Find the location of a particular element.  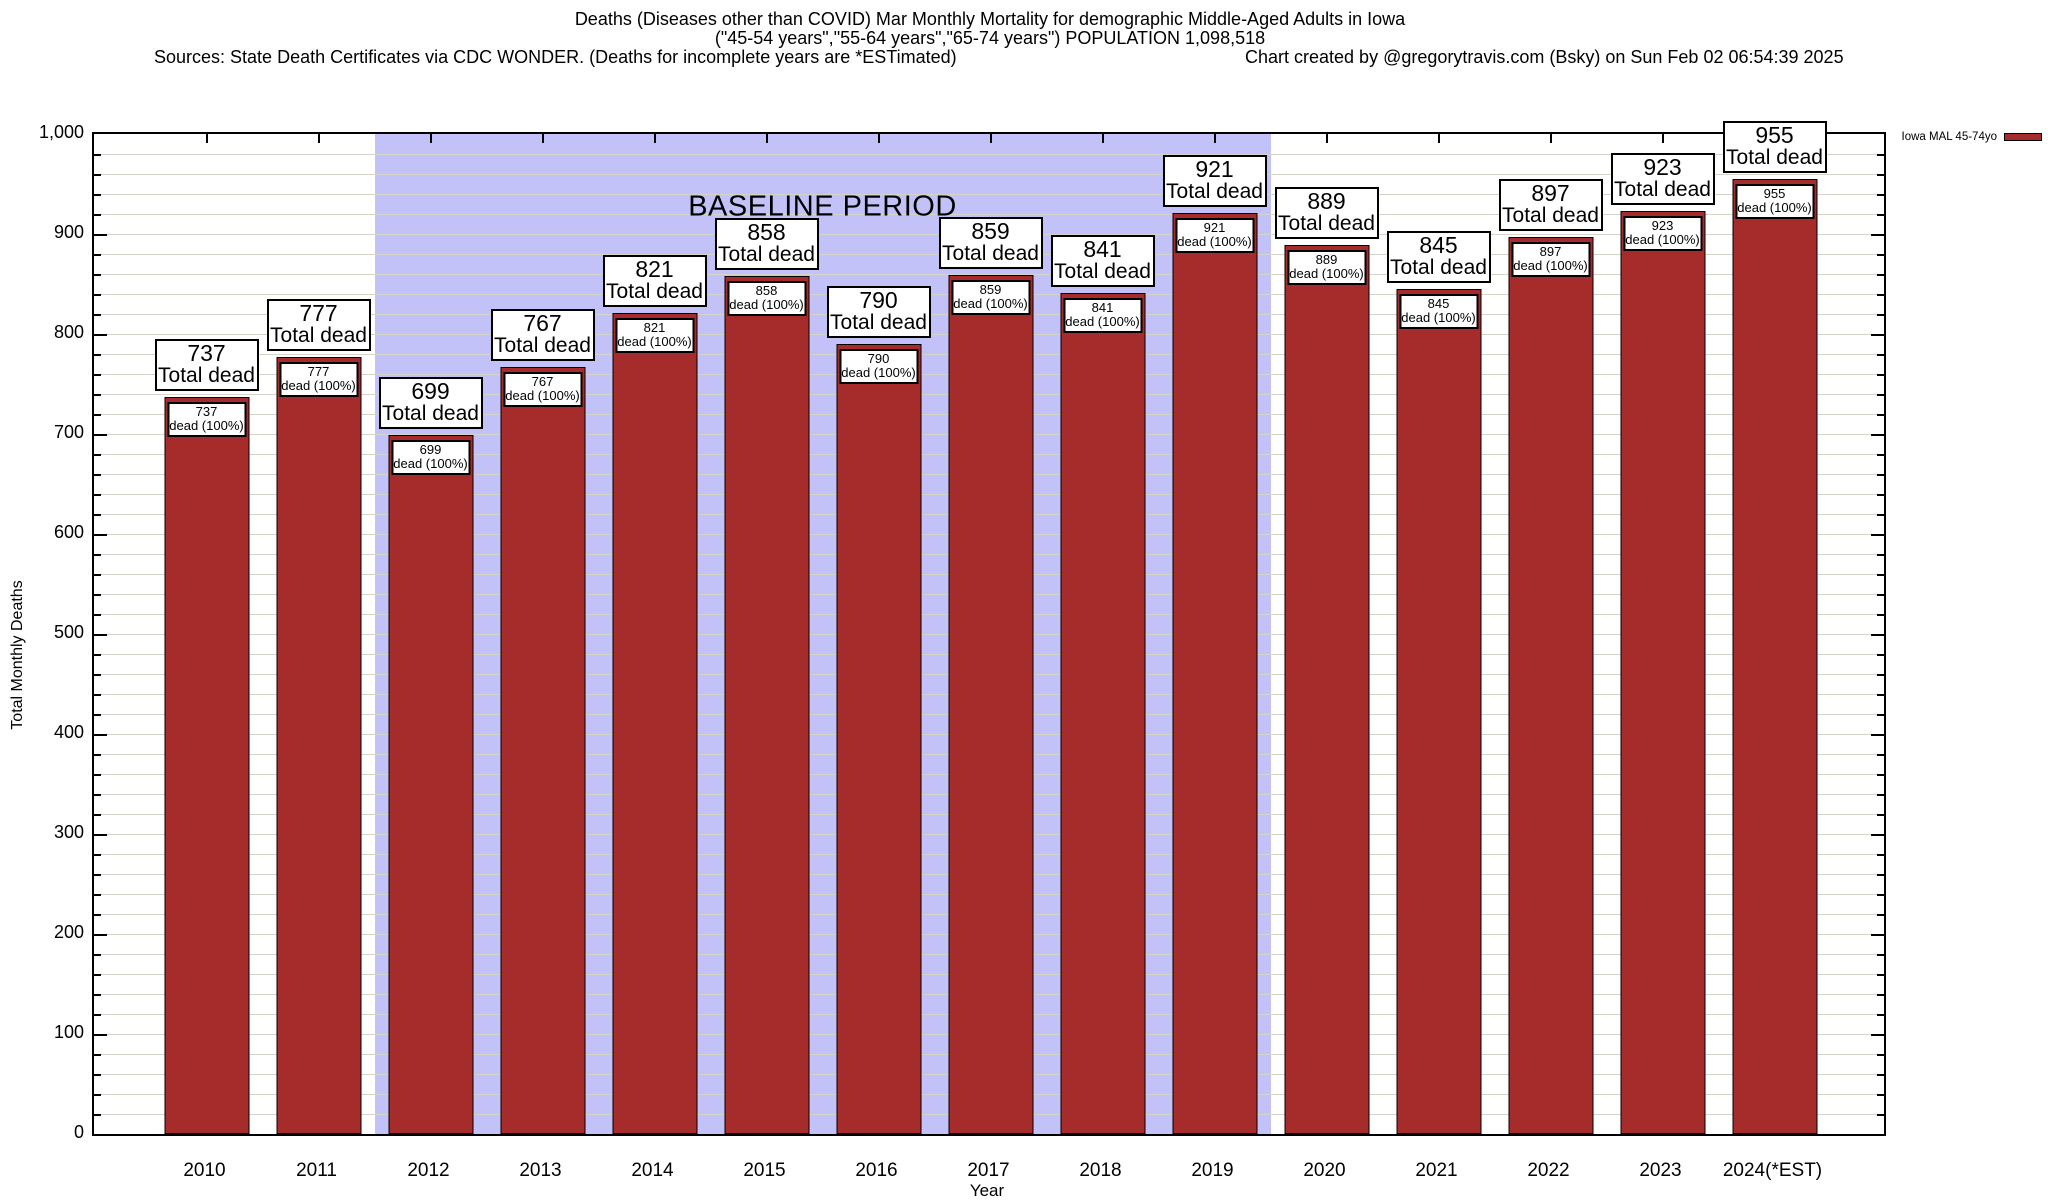

dead-value: 859 is located at coordinates (990, 289).